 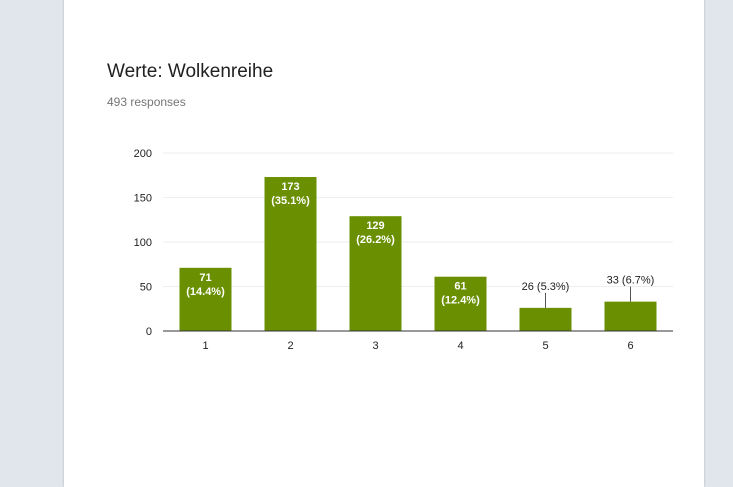 I want to click on y-tick-label: 0, so click(x=149, y=332).